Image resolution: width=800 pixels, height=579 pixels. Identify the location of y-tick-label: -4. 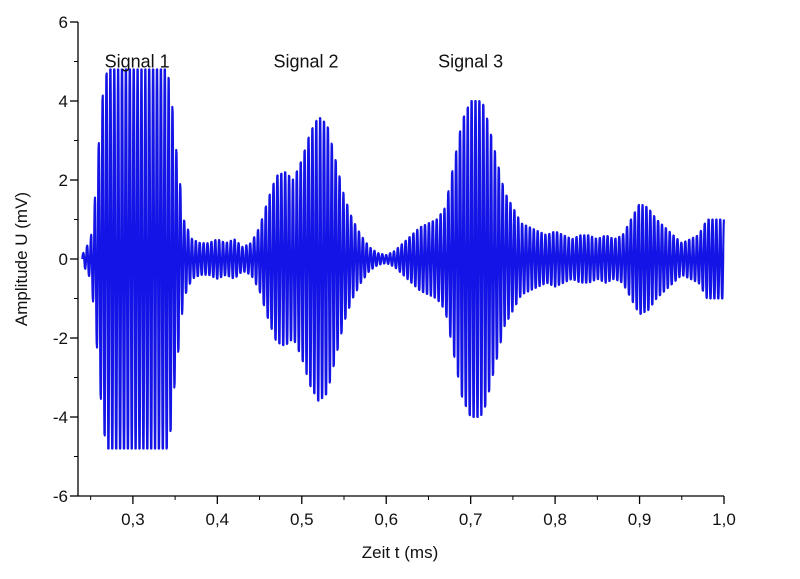
(60, 417).